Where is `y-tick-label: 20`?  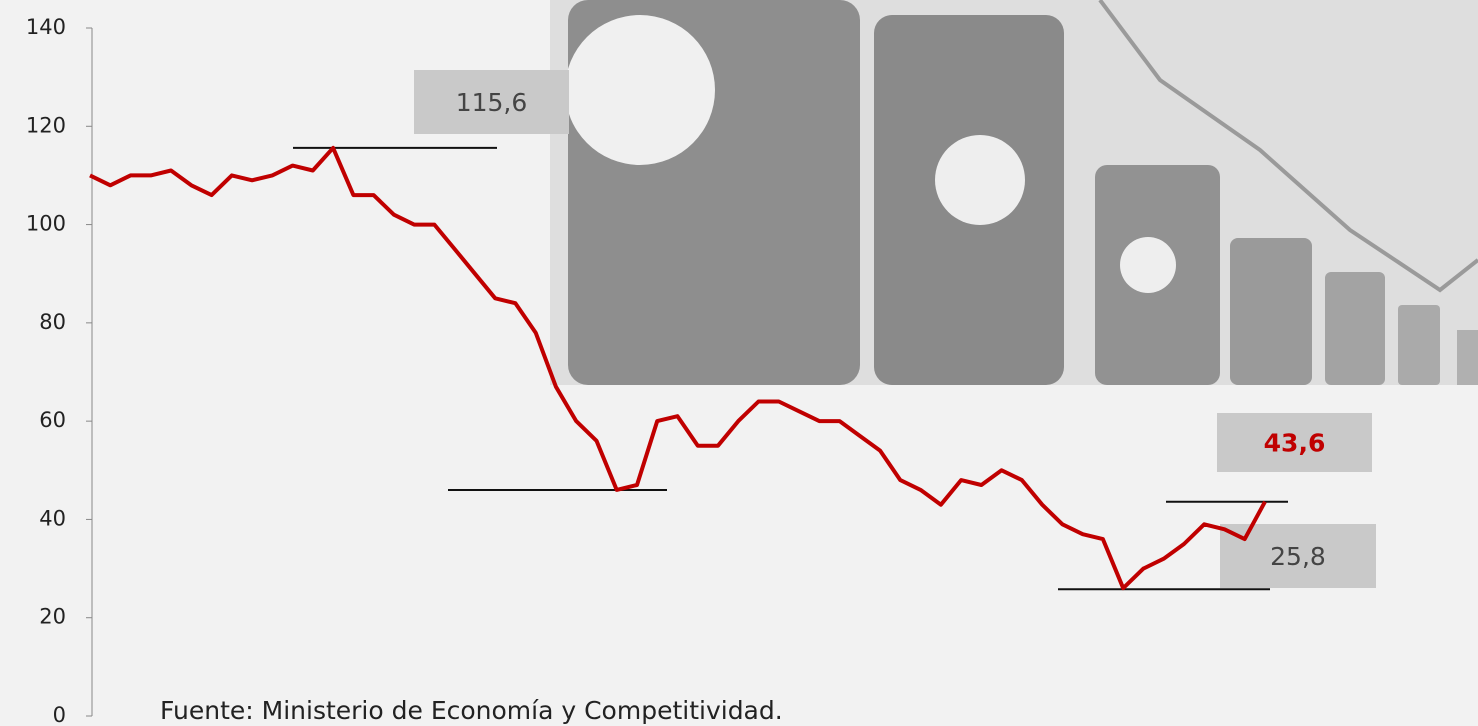
y-tick-label: 20 is located at coordinates (52, 617).